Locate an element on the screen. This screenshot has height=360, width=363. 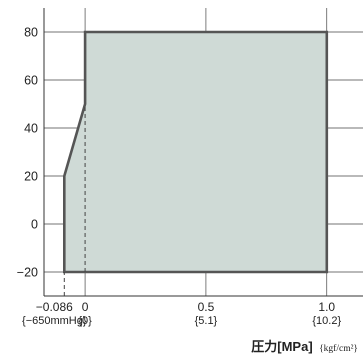
x-tick-label: −0.086 is located at coordinates (54, 307).